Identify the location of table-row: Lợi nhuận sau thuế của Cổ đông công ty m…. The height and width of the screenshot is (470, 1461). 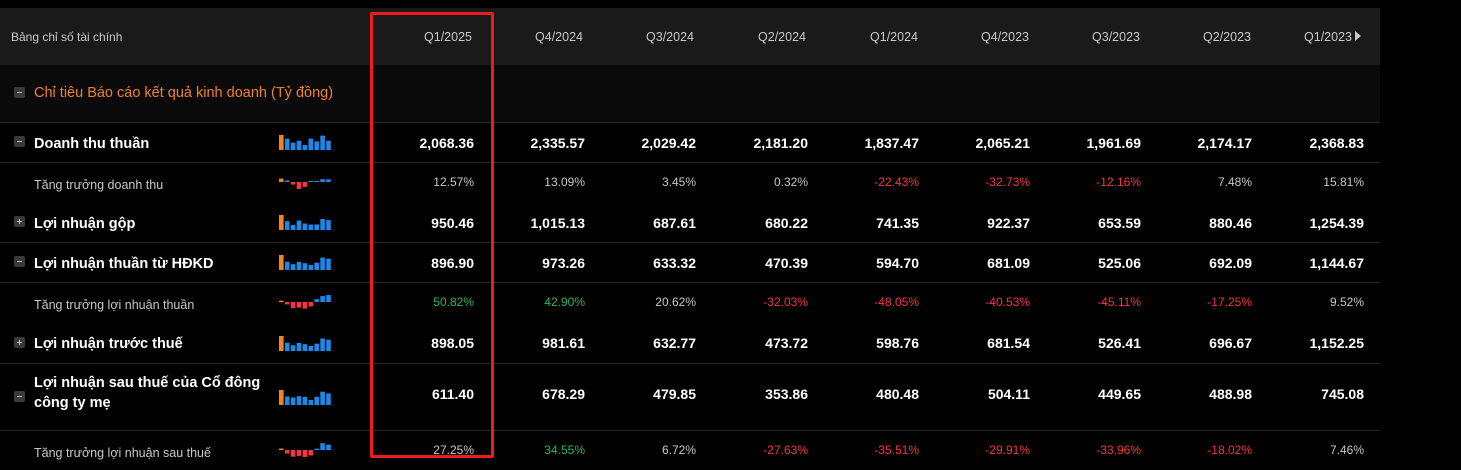
(690, 397).